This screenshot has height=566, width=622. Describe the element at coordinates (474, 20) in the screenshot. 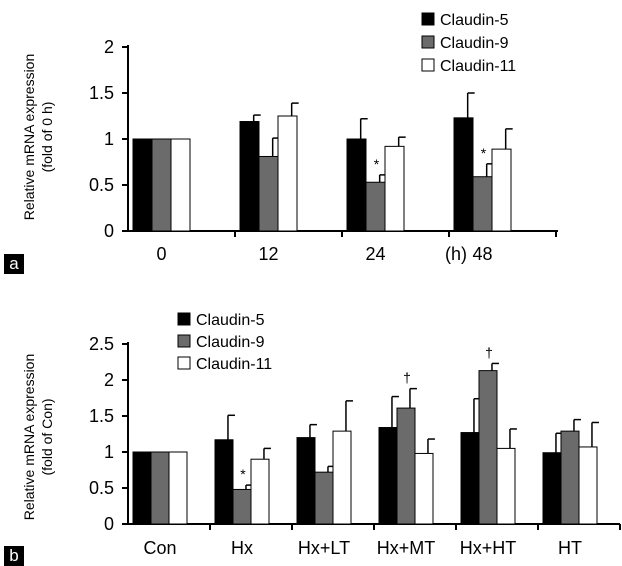

I see `c1-legend-label-claudin-5: Claudin-5` at that location.